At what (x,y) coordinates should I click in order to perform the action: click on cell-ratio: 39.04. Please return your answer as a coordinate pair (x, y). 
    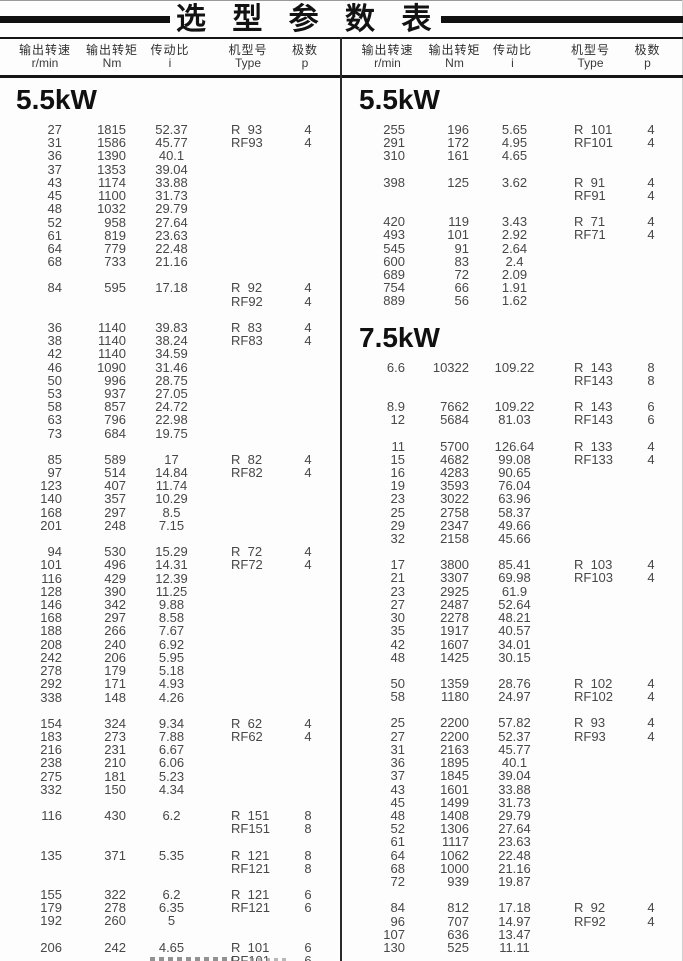
    Looking at the image, I should click on (171, 169).